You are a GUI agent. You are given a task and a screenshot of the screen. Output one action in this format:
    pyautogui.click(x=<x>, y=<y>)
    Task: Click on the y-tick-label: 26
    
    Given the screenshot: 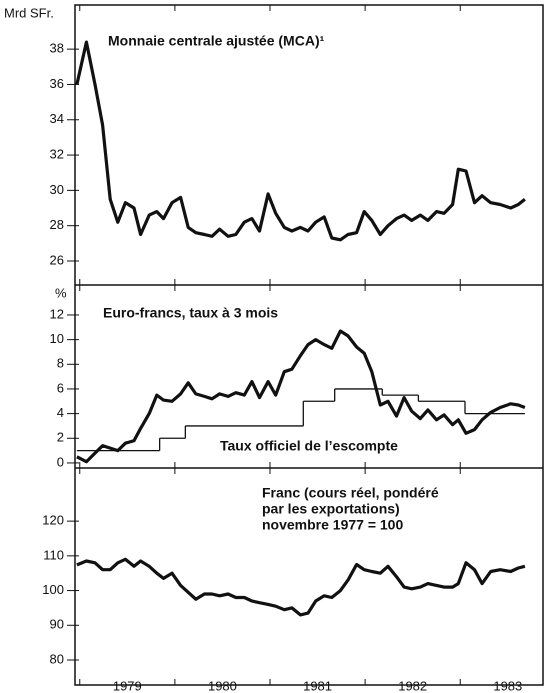 What is the action you would take?
    pyautogui.click(x=57, y=259)
    